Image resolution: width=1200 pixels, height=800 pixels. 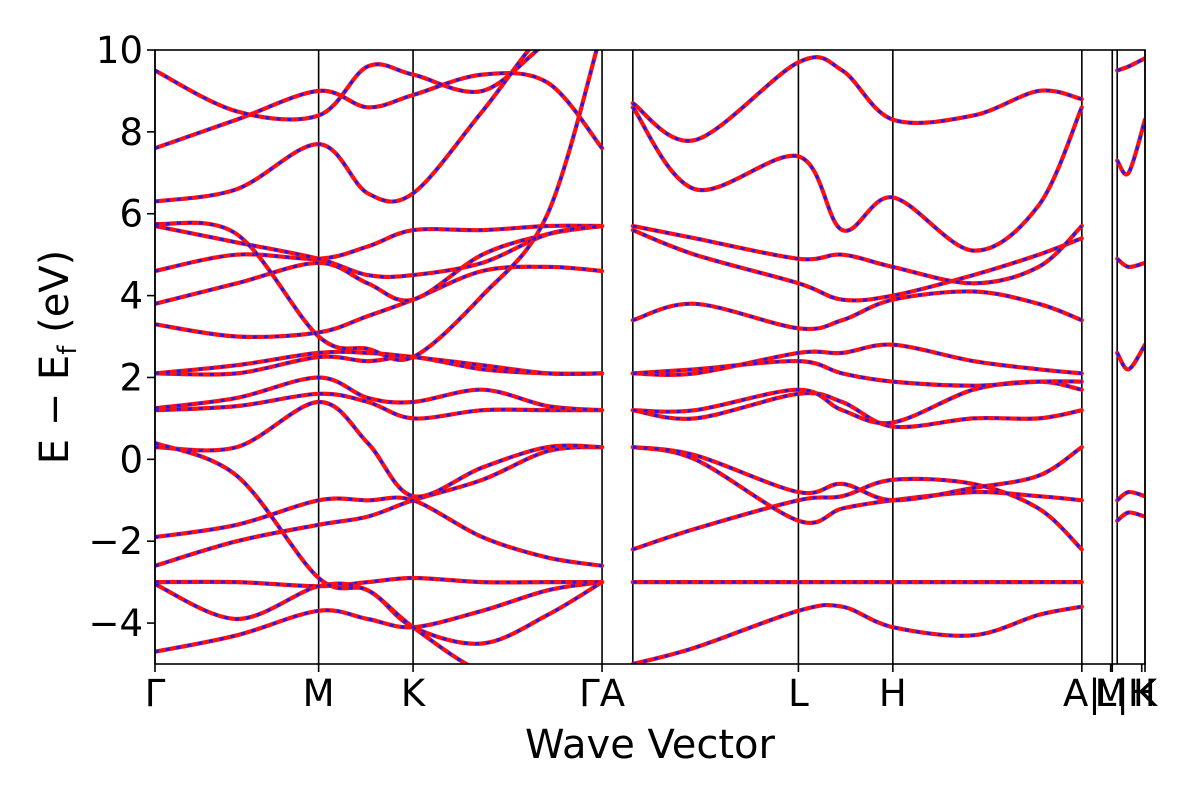 What do you see at coordinates (121, 337) in the screenshot?
I see `y-axis-ticks: −4 −2 0 2 4 6 8 10` at bounding box center [121, 337].